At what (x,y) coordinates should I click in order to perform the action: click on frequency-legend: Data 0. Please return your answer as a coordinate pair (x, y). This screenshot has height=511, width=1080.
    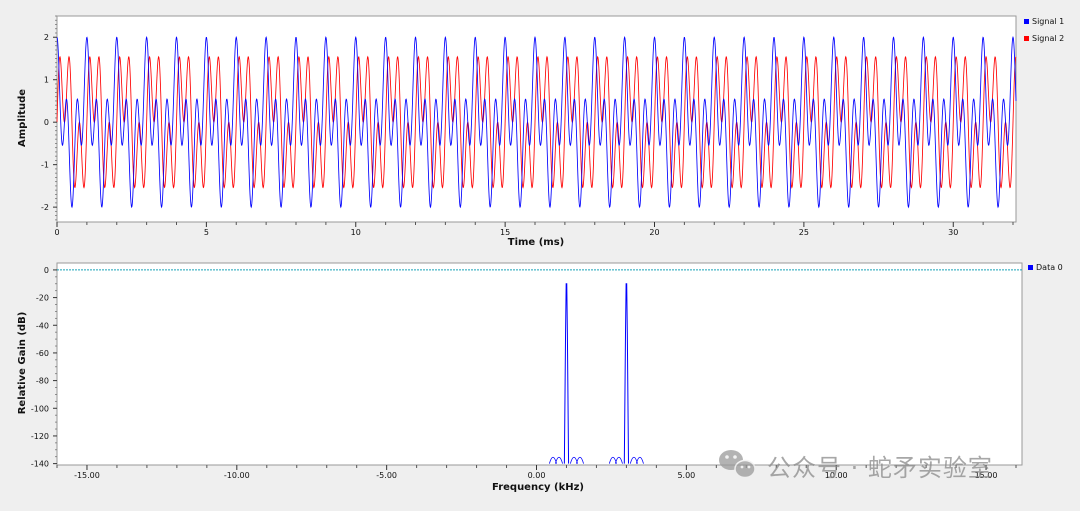
    Looking at the image, I should click on (1045, 267).